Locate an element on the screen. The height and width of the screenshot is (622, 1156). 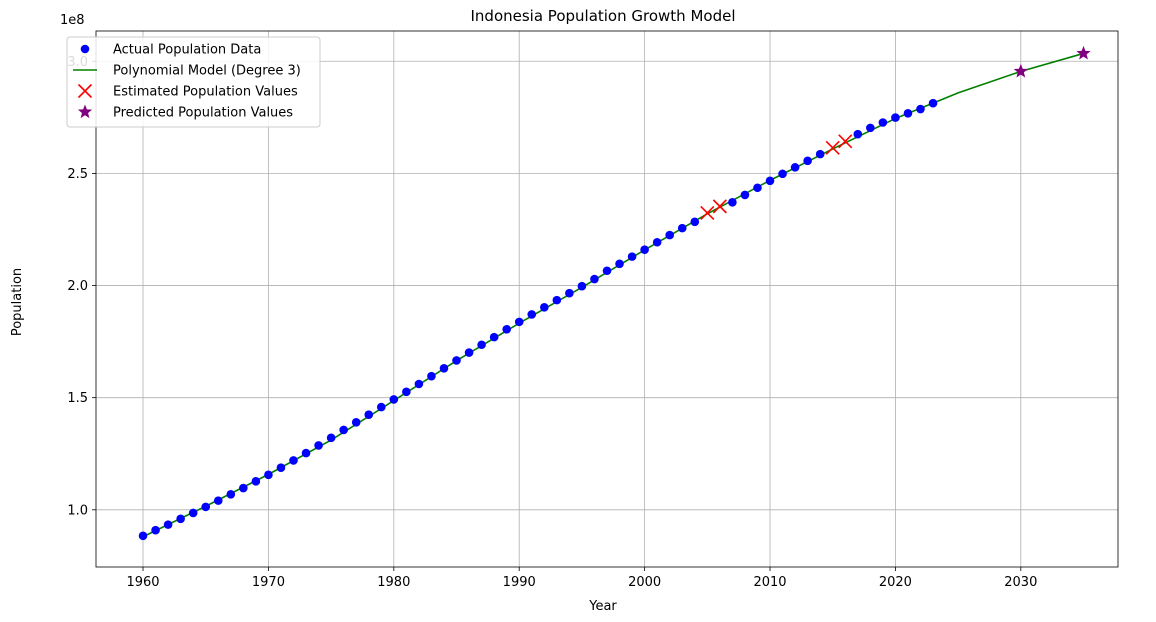
y-axis-title: Population is located at coordinates (17, 302).